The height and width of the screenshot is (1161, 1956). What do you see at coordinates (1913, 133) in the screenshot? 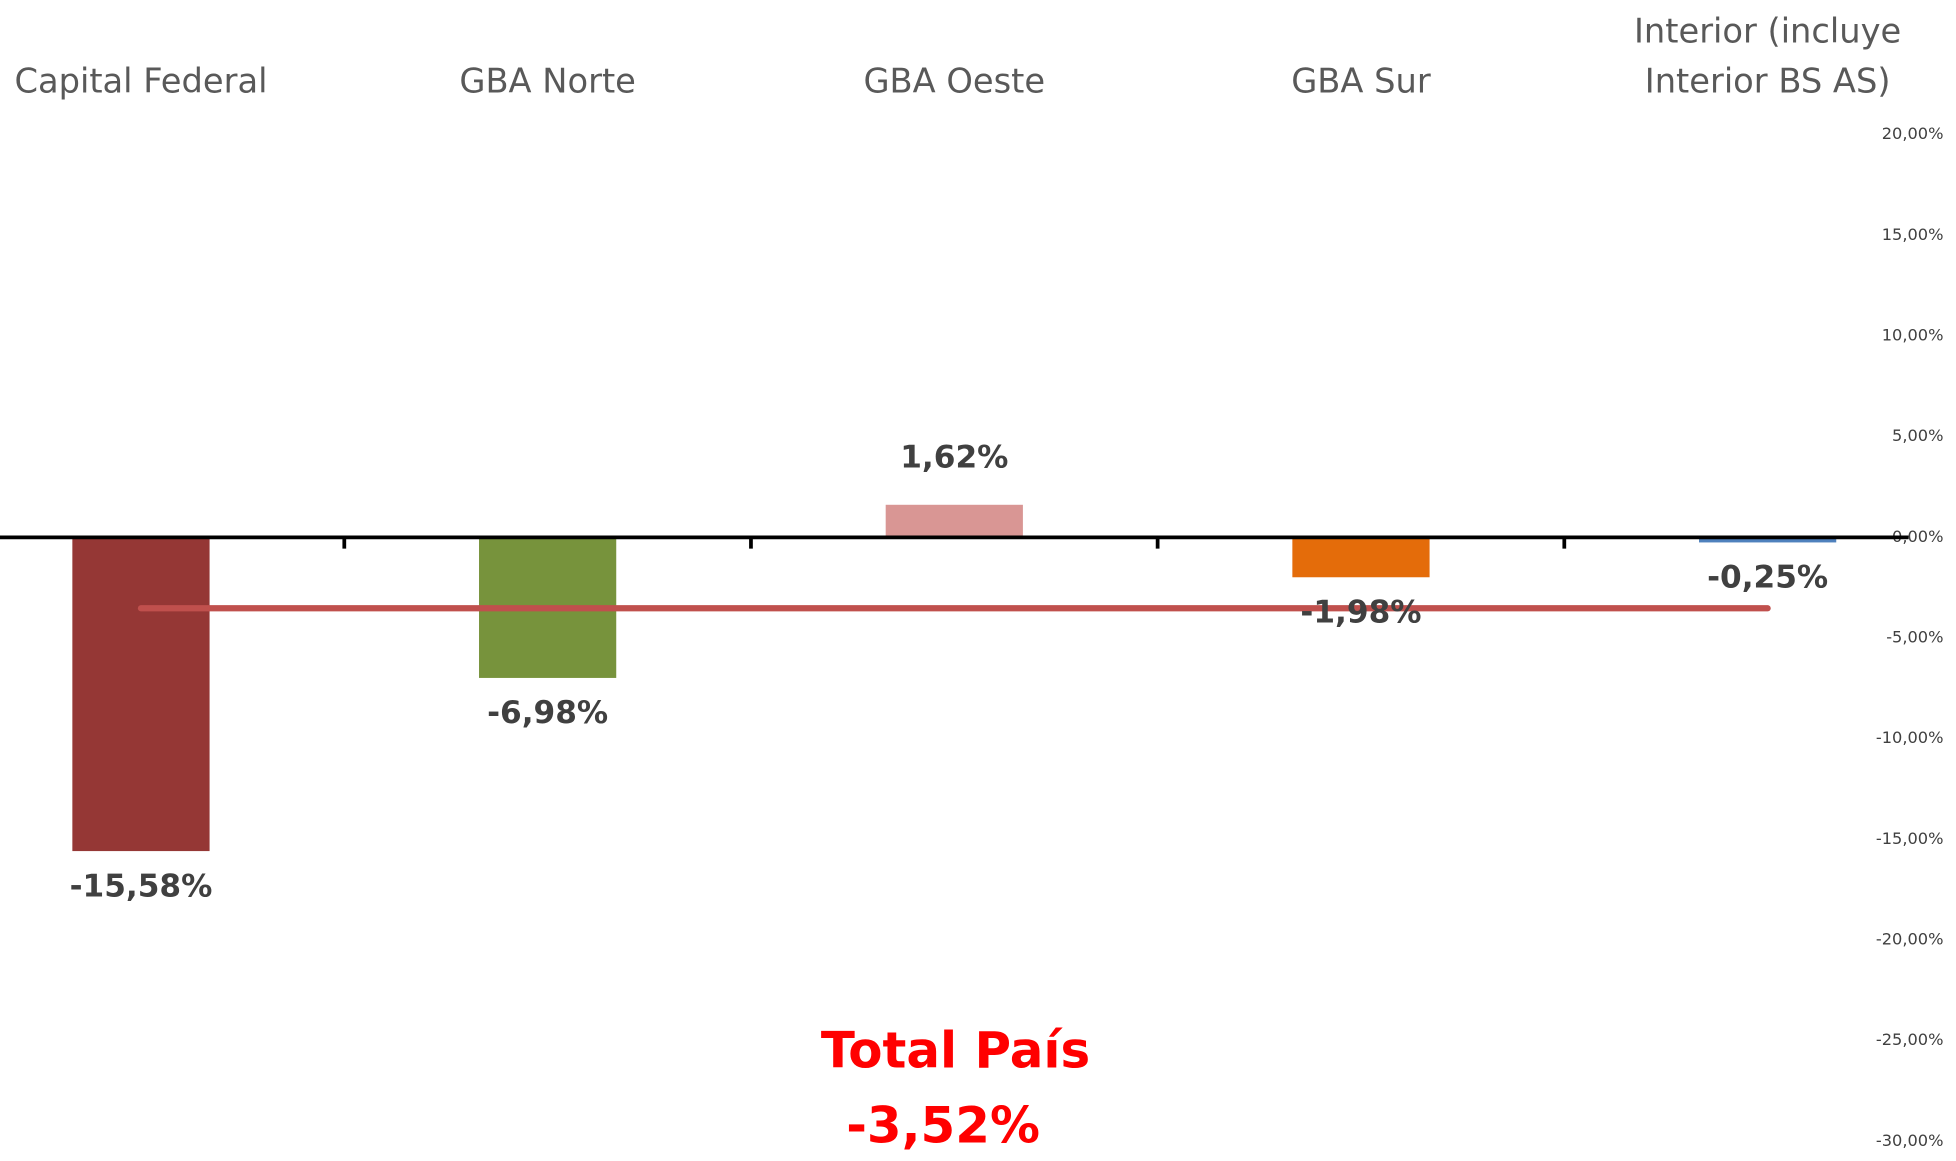
I see `y-tick-label: 20,00%` at bounding box center [1913, 133].